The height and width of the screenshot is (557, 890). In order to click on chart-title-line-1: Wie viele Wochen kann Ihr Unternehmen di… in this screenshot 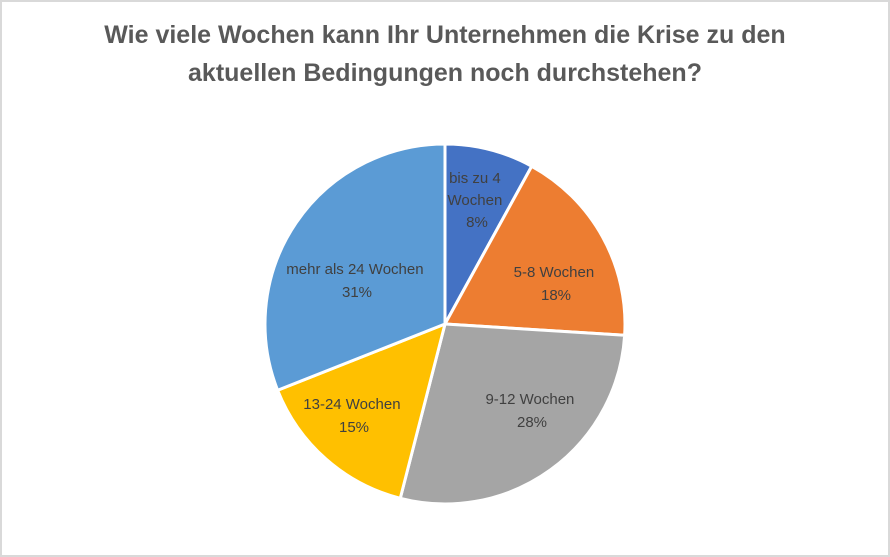, I will do `click(445, 35)`.